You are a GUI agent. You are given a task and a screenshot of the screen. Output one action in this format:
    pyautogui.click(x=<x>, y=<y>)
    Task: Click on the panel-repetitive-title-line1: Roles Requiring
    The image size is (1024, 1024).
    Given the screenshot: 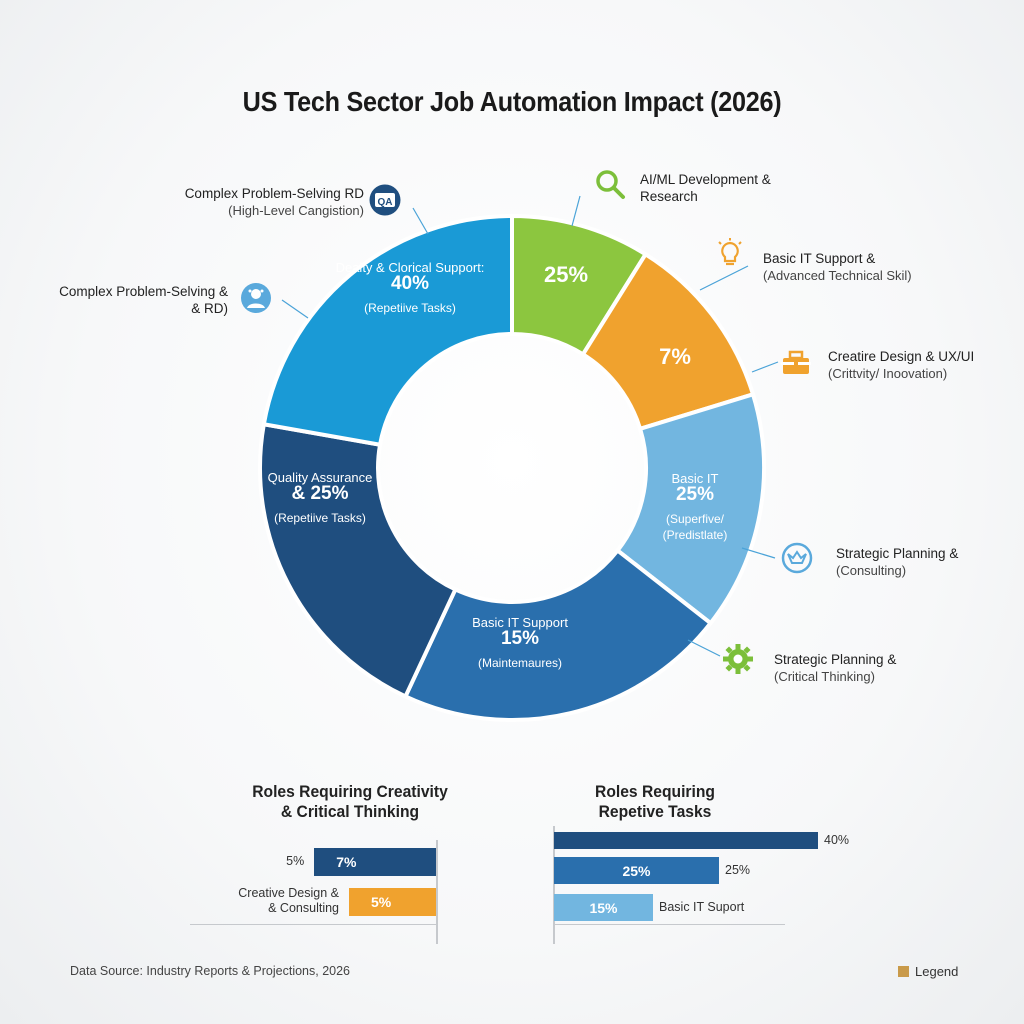 What is the action you would take?
    pyautogui.click(x=655, y=791)
    